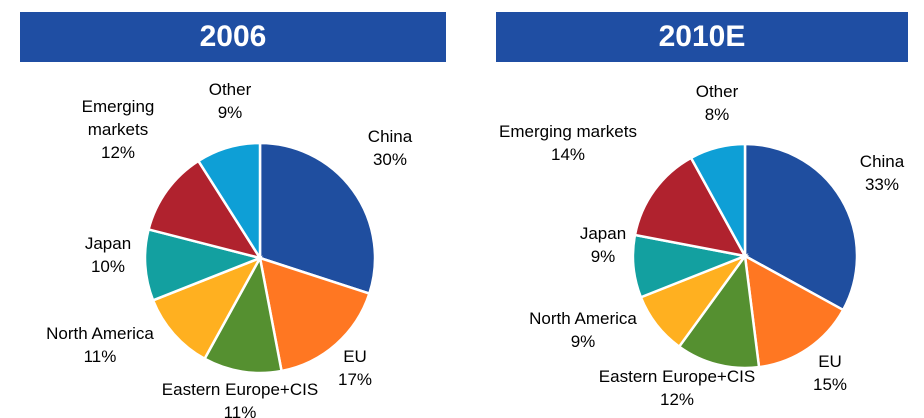  Describe the element at coordinates (108, 255) in the screenshot. I see `slice-label: Japan 10%` at that location.